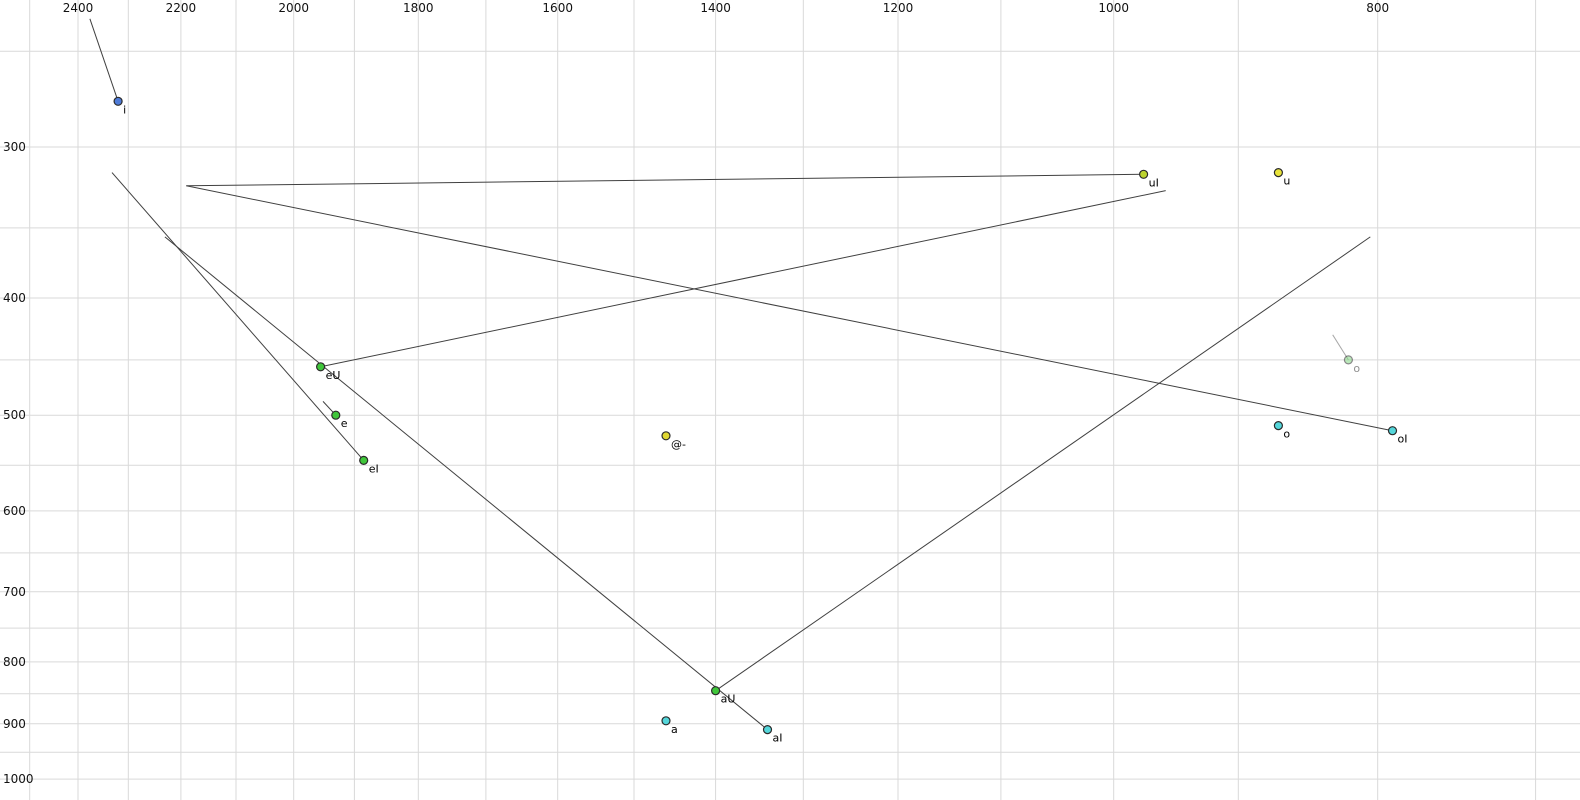 The height and width of the screenshot is (800, 1580). Describe the element at coordinates (78, 8) in the screenshot. I see `x-axis-tick-2400: 2400` at that location.